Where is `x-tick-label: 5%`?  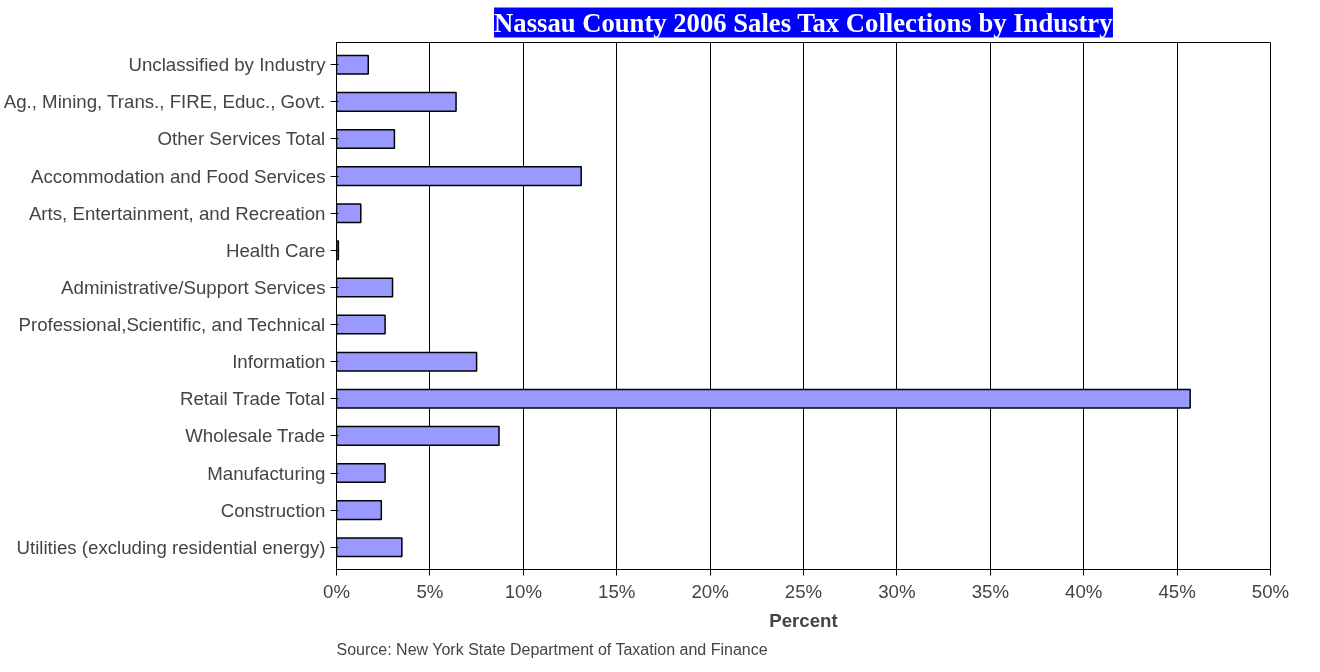 x-tick-label: 5% is located at coordinates (430, 591).